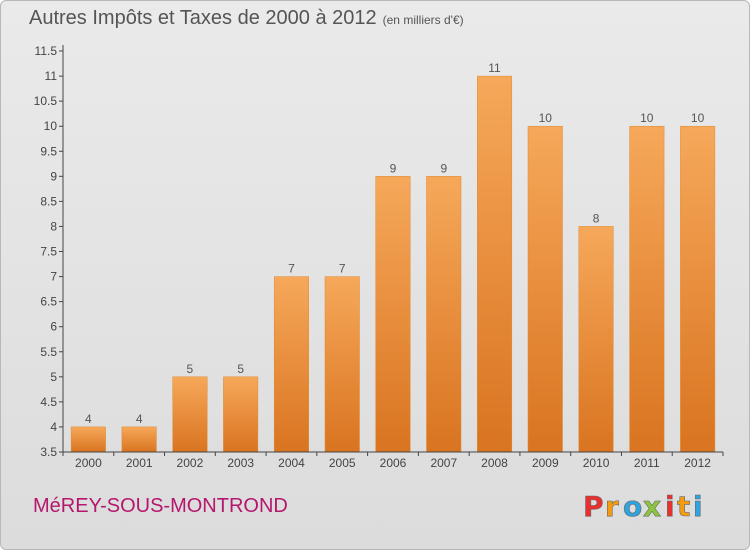  I want to click on y-tick-label: 11, so click(51, 76).